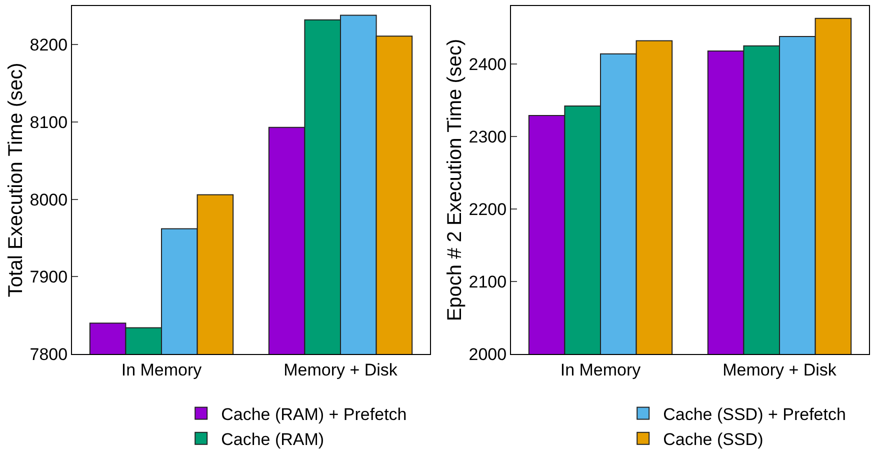  I want to click on y-tick-label: 8000, so click(49, 200).